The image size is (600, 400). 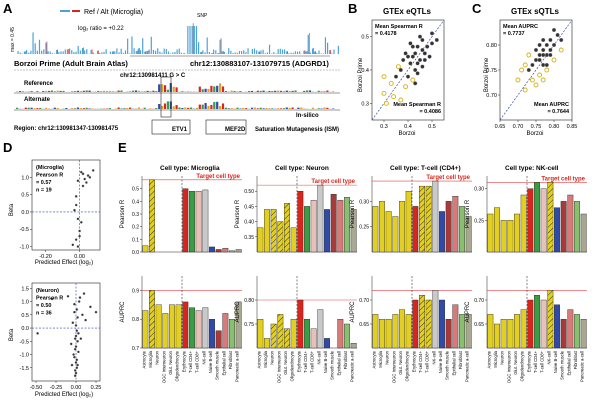 What do you see at coordinates (373, 359) in the screenshot?
I see `category-label: Astrocyte` at bounding box center [373, 359].